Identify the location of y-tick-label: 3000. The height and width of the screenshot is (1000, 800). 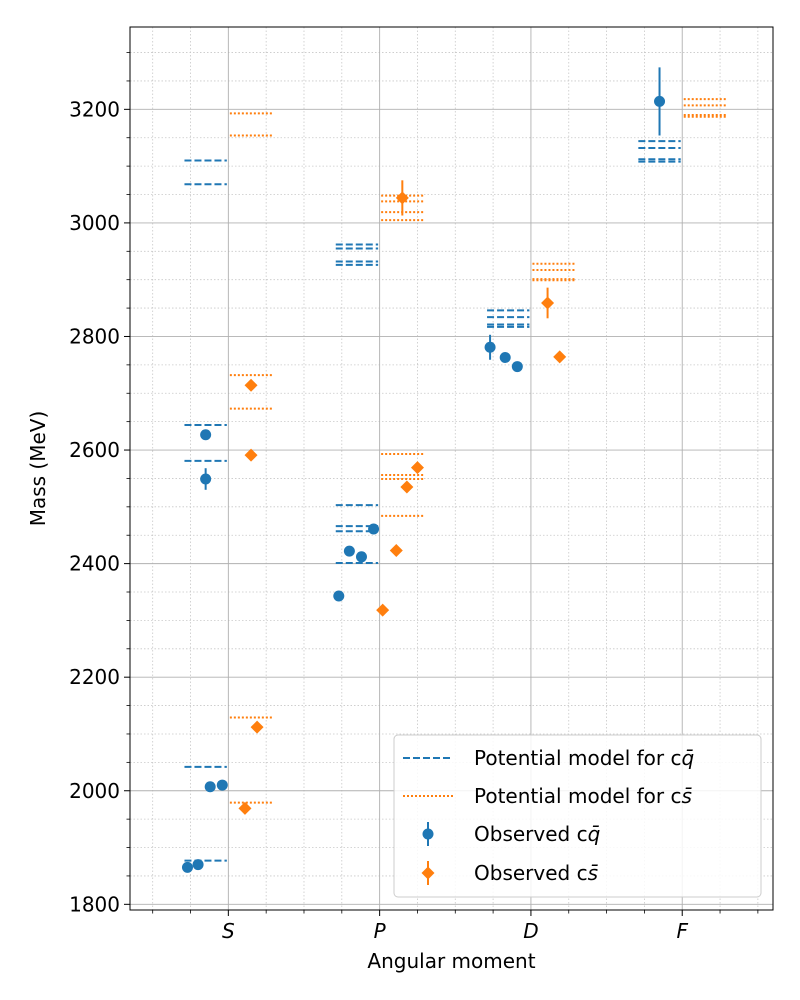
(94, 223).